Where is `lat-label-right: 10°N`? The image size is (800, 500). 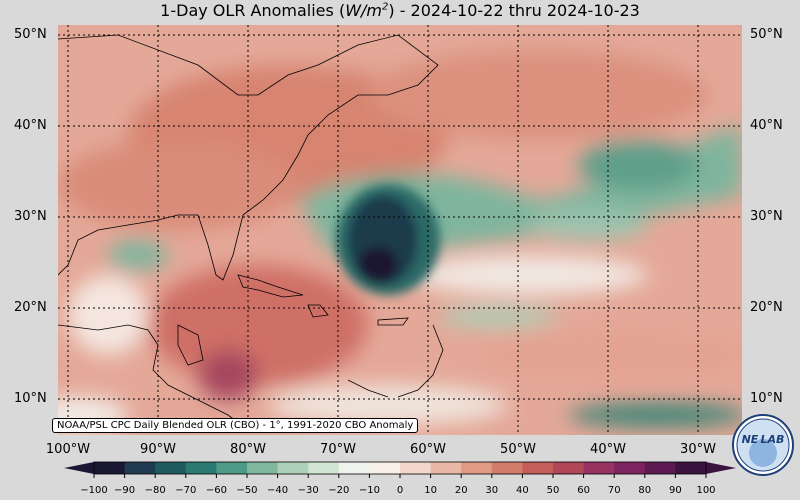 lat-label-right: 10°N is located at coordinates (766, 398).